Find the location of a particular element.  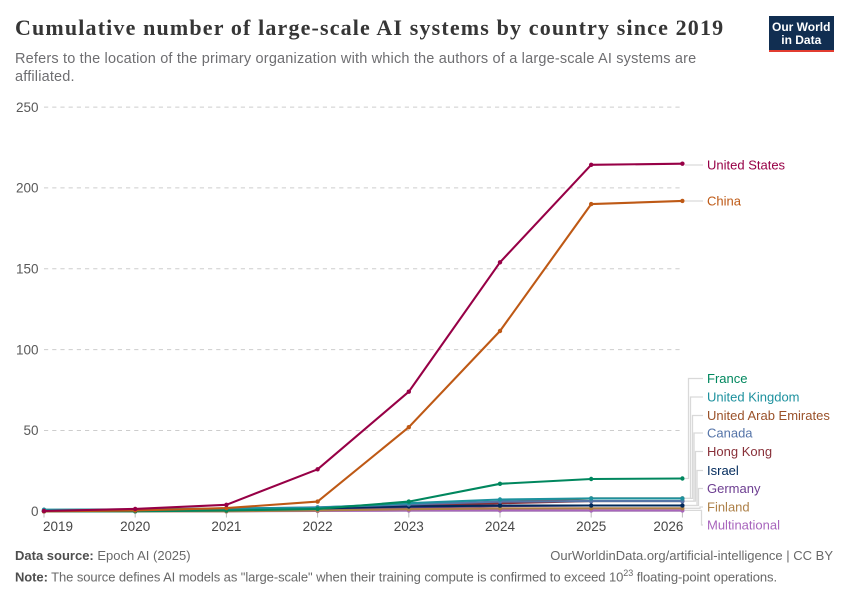

svg-text: 2019 is located at coordinates (58, 526).